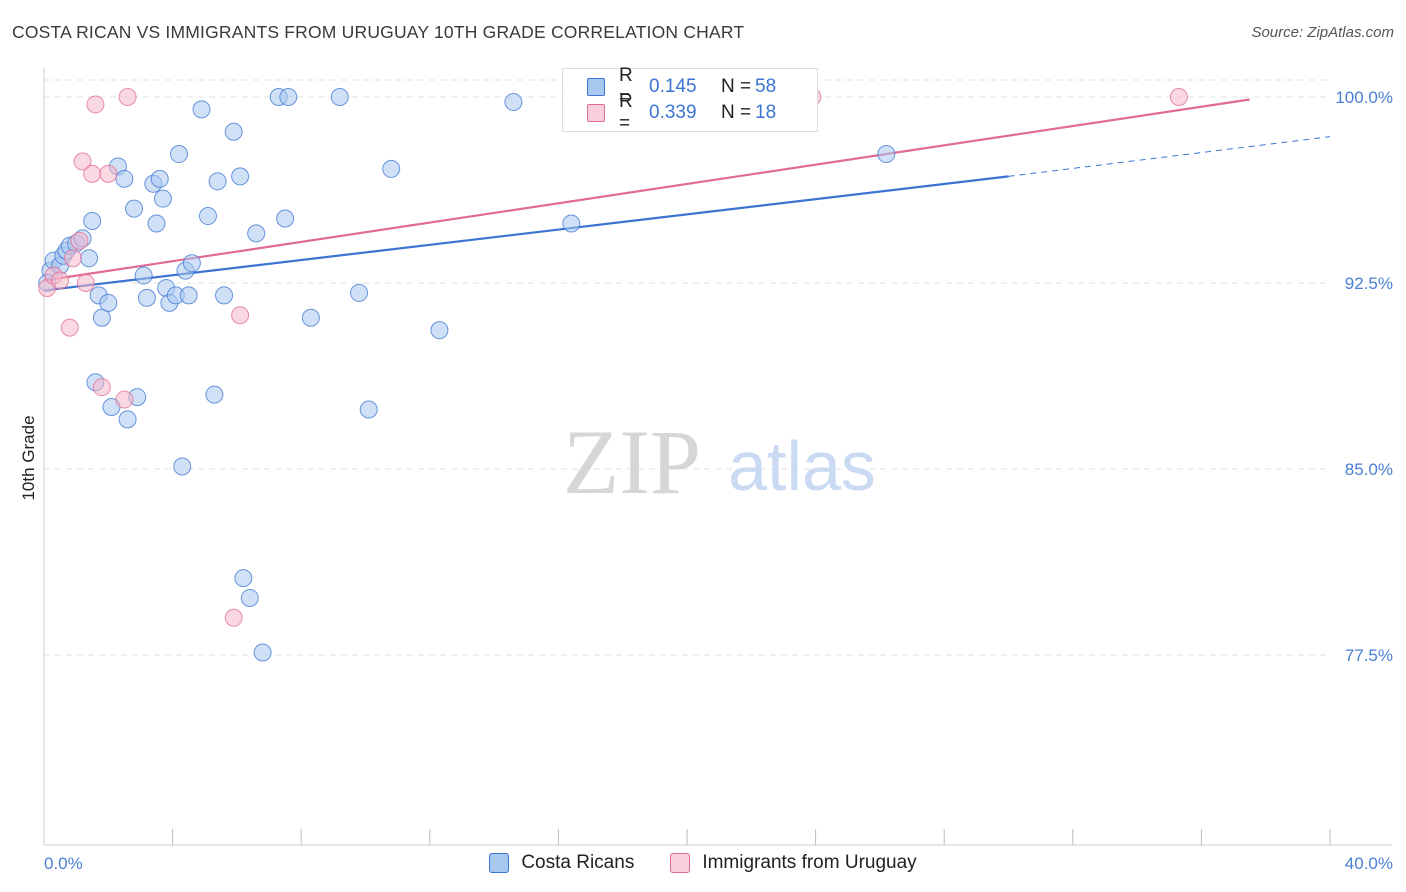 This screenshot has height=892, width=1406. Describe the element at coordinates (526, 233) in the screenshot. I see `trend-line-costa-ricans` at that location.